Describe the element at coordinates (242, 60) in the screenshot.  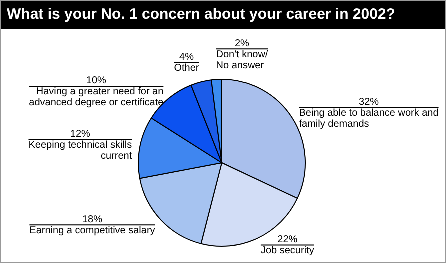
I see `legend-label: Don't know/ No answer` at that location.